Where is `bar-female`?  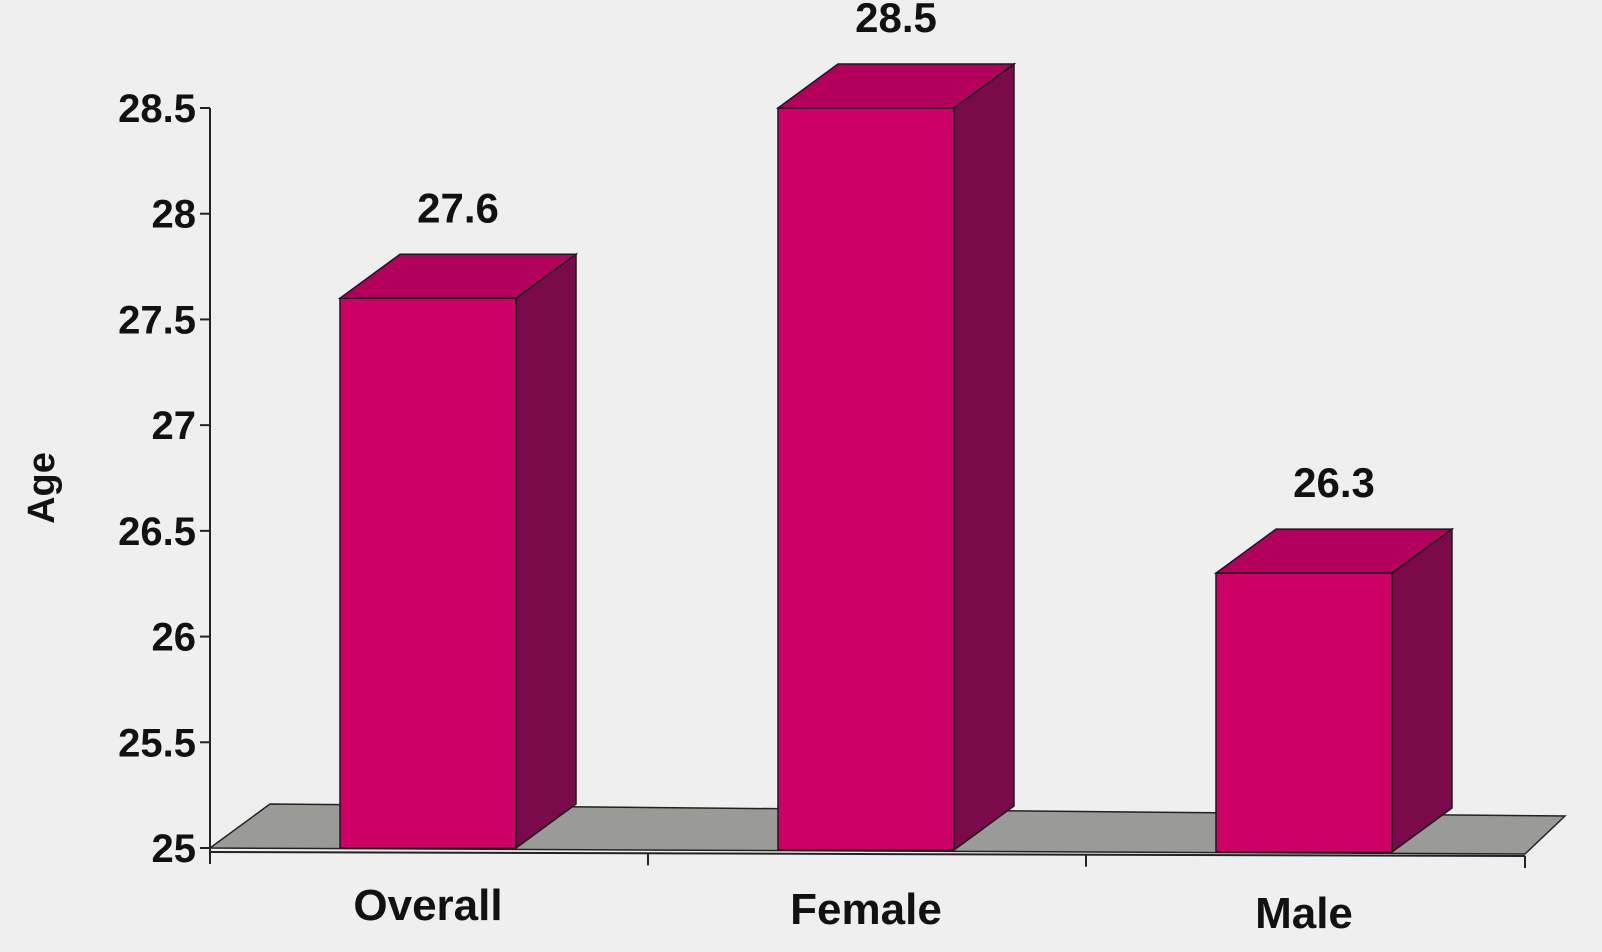 bar-female is located at coordinates (896, 457).